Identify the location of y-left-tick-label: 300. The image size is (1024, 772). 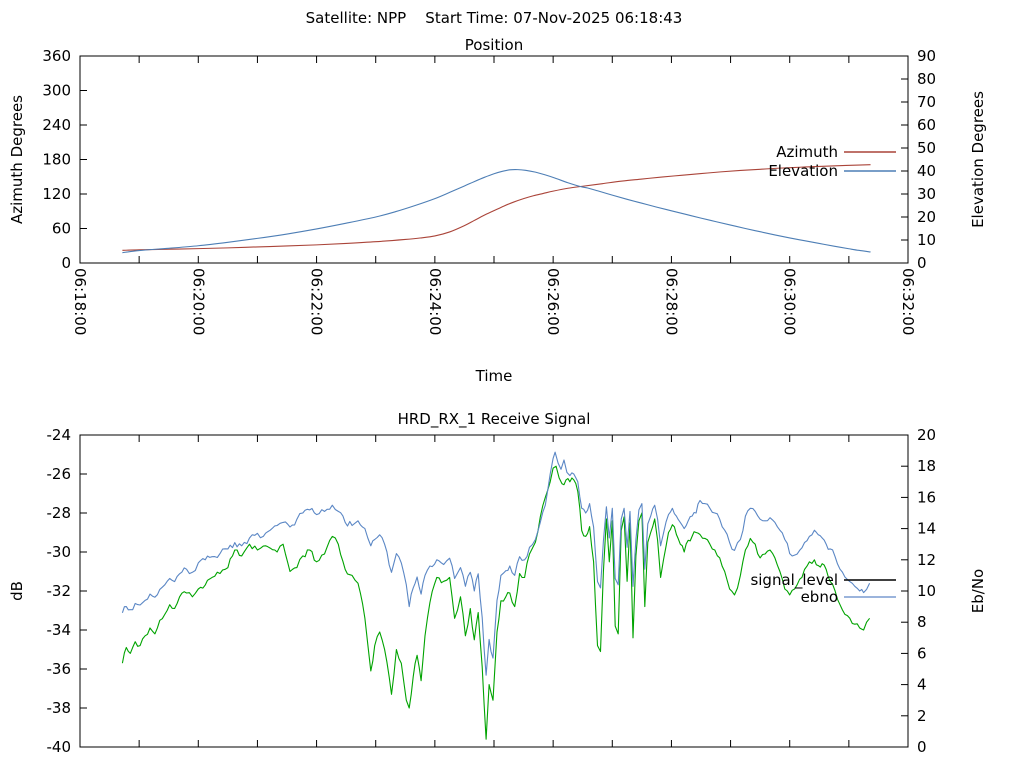
(56, 91).